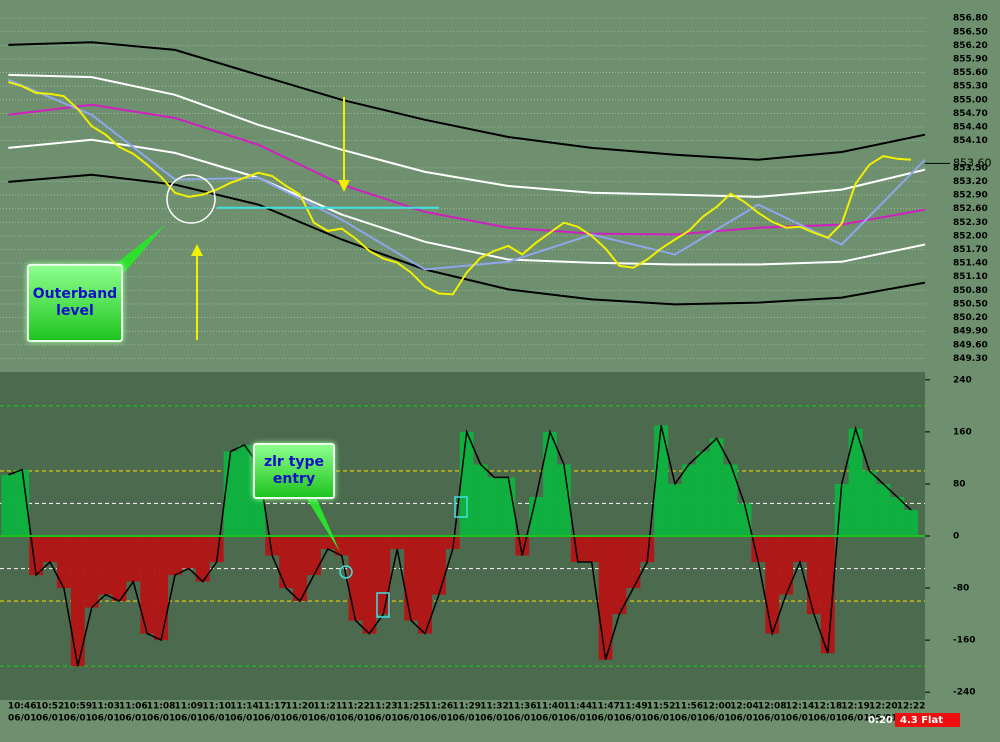 The image size is (1000, 742). Describe the element at coordinates (161, 707) in the screenshot. I see `x-tick-label: 11:08` at that location.